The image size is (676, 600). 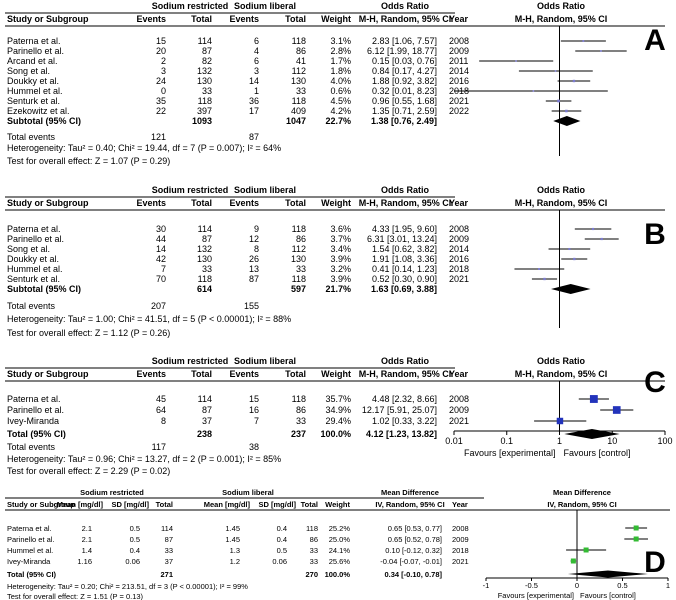 What do you see at coordinates (207, 91) in the screenshot?
I see `panel-a-row-total1: 33` at bounding box center [207, 91].